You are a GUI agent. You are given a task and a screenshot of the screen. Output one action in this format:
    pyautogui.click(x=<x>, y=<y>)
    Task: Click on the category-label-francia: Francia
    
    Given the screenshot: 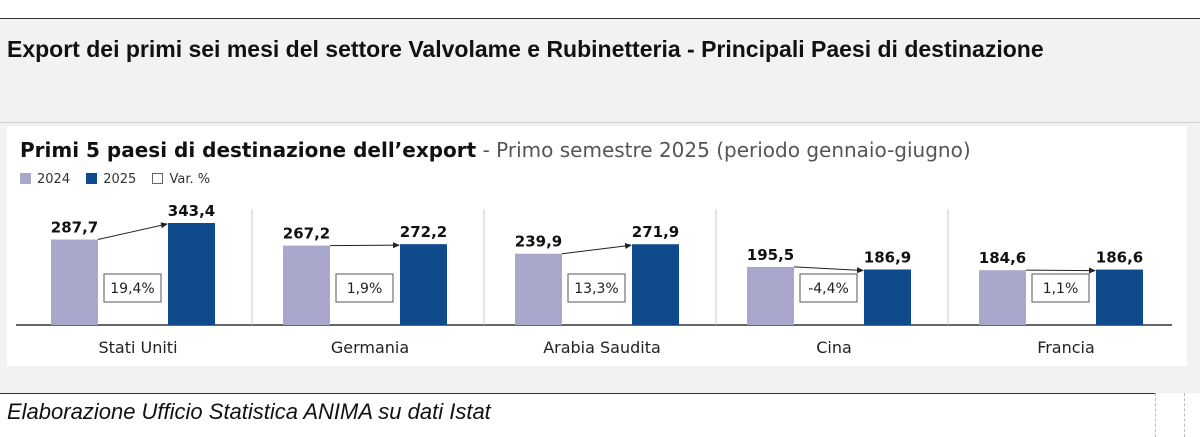 What is the action you would take?
    pyautogui.click(x=1066, y=347)
    